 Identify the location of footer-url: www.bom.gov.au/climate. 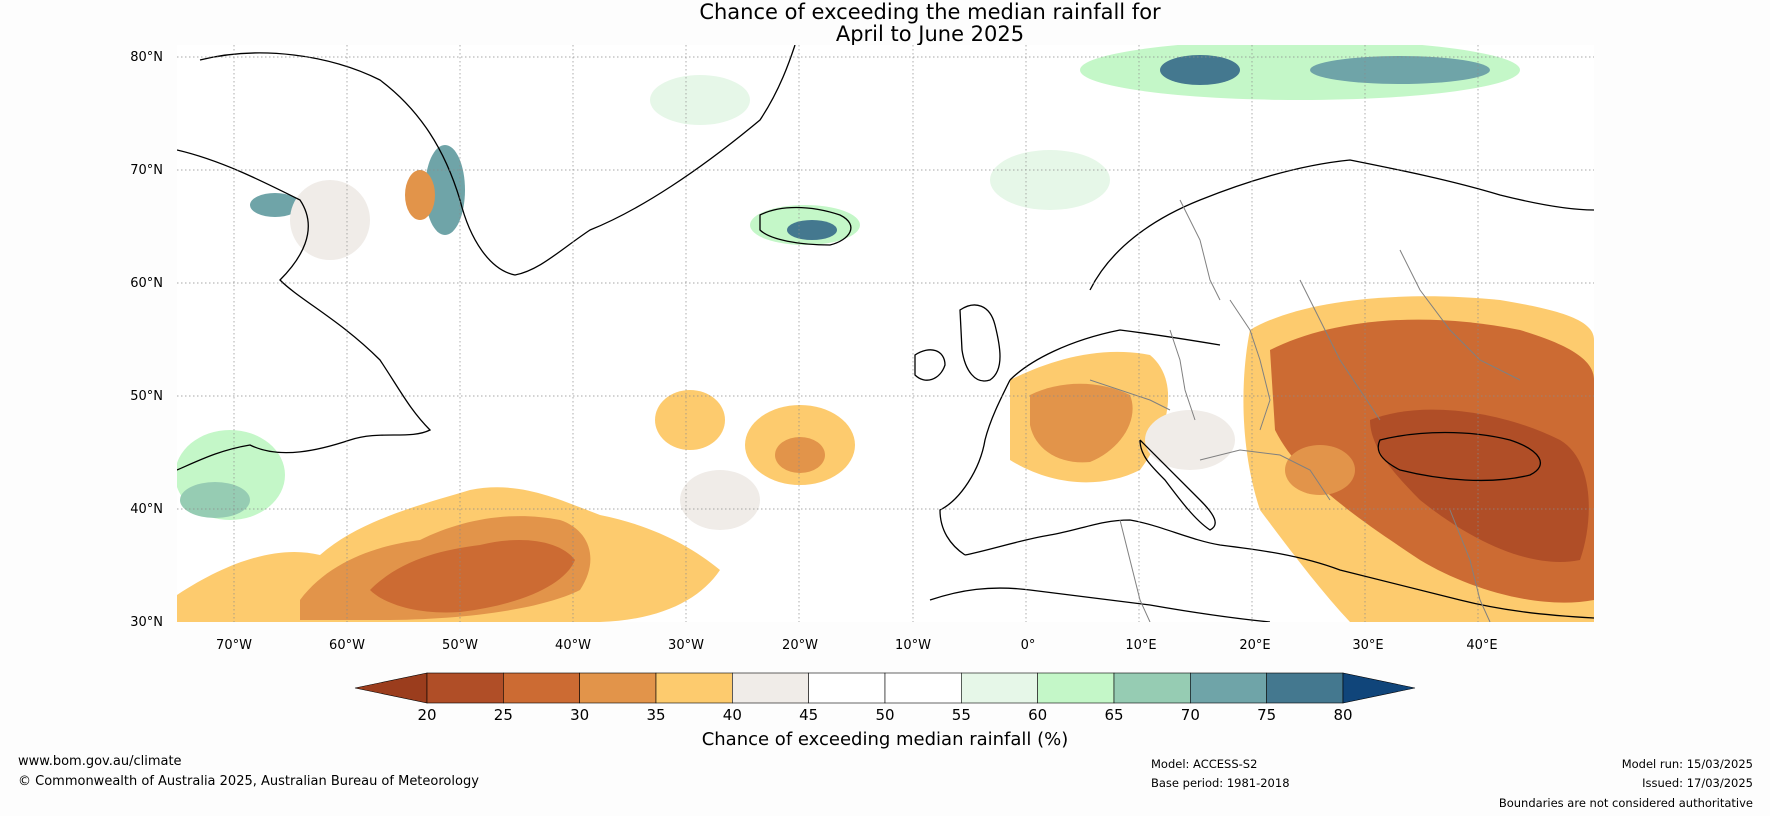
(100, 761).